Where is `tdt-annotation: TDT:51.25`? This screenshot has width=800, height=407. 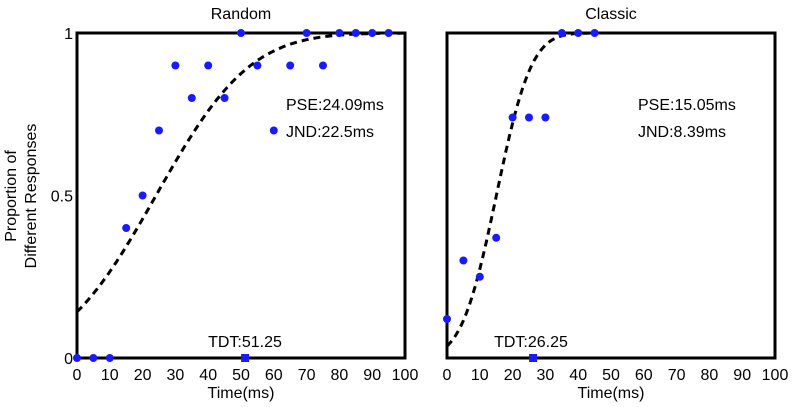
tdt-annotation: TDT:51.25 is located at coordinates (245, 342).